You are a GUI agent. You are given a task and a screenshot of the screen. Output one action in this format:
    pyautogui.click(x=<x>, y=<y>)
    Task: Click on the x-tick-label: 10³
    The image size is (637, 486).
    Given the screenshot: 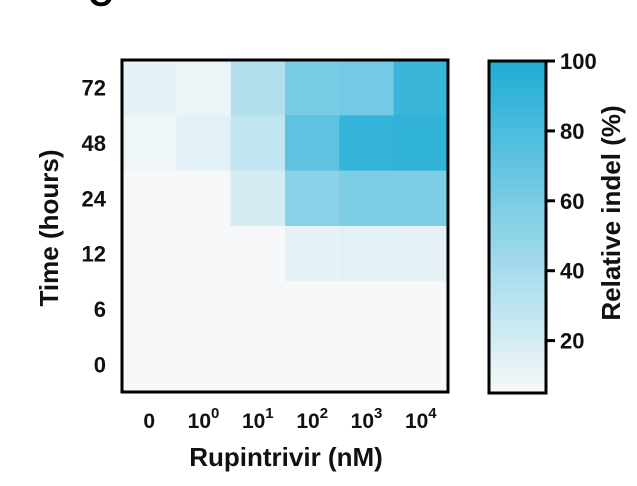 What is the action you would take?
    pyautogui.click(x=367, y=419)
    